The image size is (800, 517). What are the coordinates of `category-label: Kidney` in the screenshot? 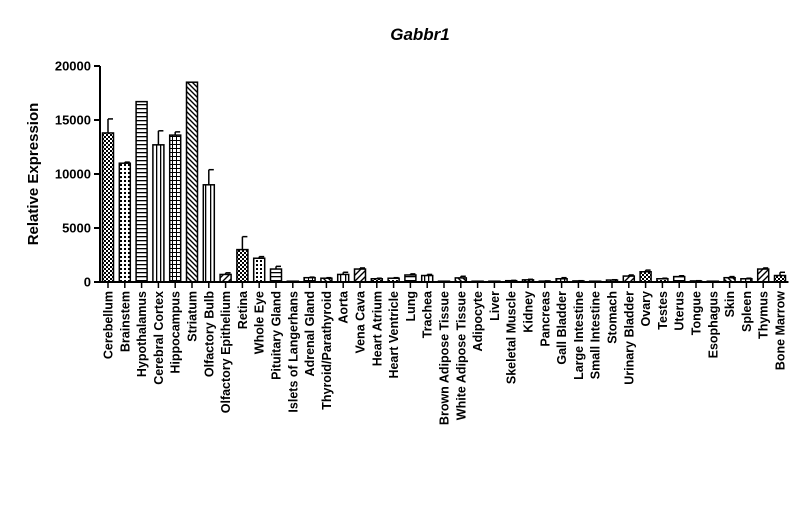 It's located at (529, 312).